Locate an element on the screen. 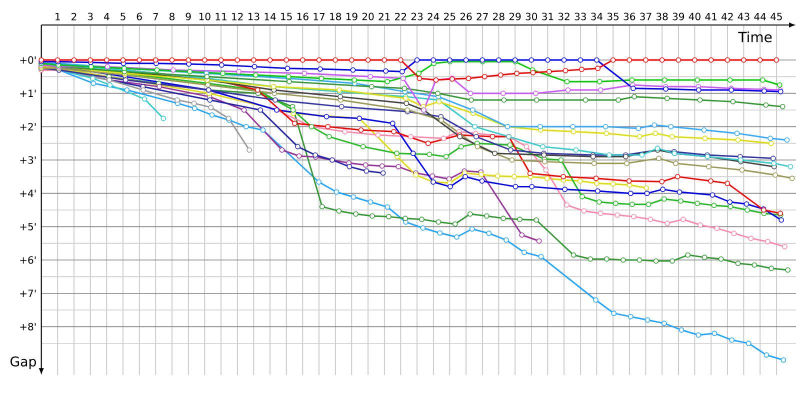 This screenshot has height=400, width=800. y-tick-label: +5' is located at coordinates (28, 226).